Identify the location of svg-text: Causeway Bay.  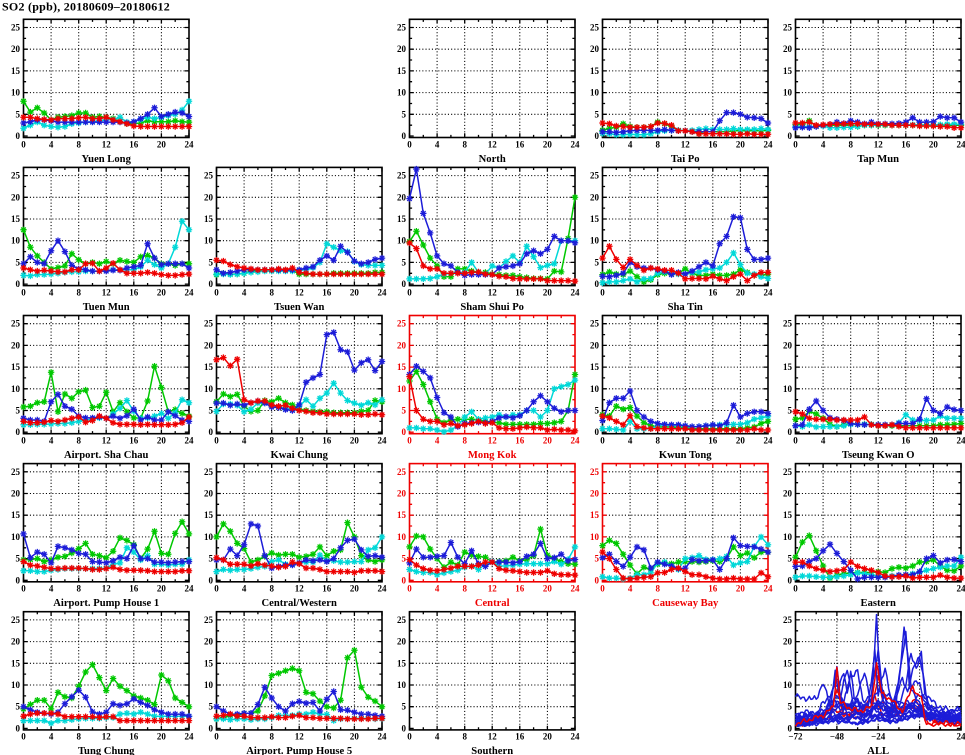
(685, 603).